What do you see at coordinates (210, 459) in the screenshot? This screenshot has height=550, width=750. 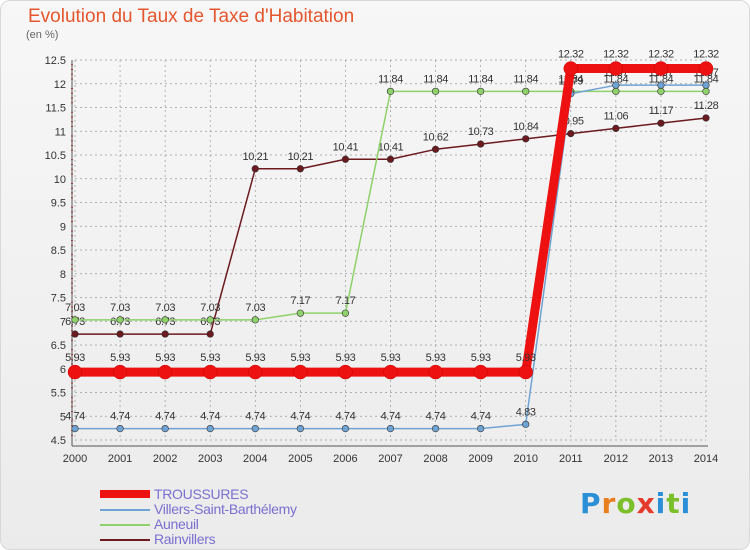 I see `x-tick-label: 2003` at bounding box center [210, 459].